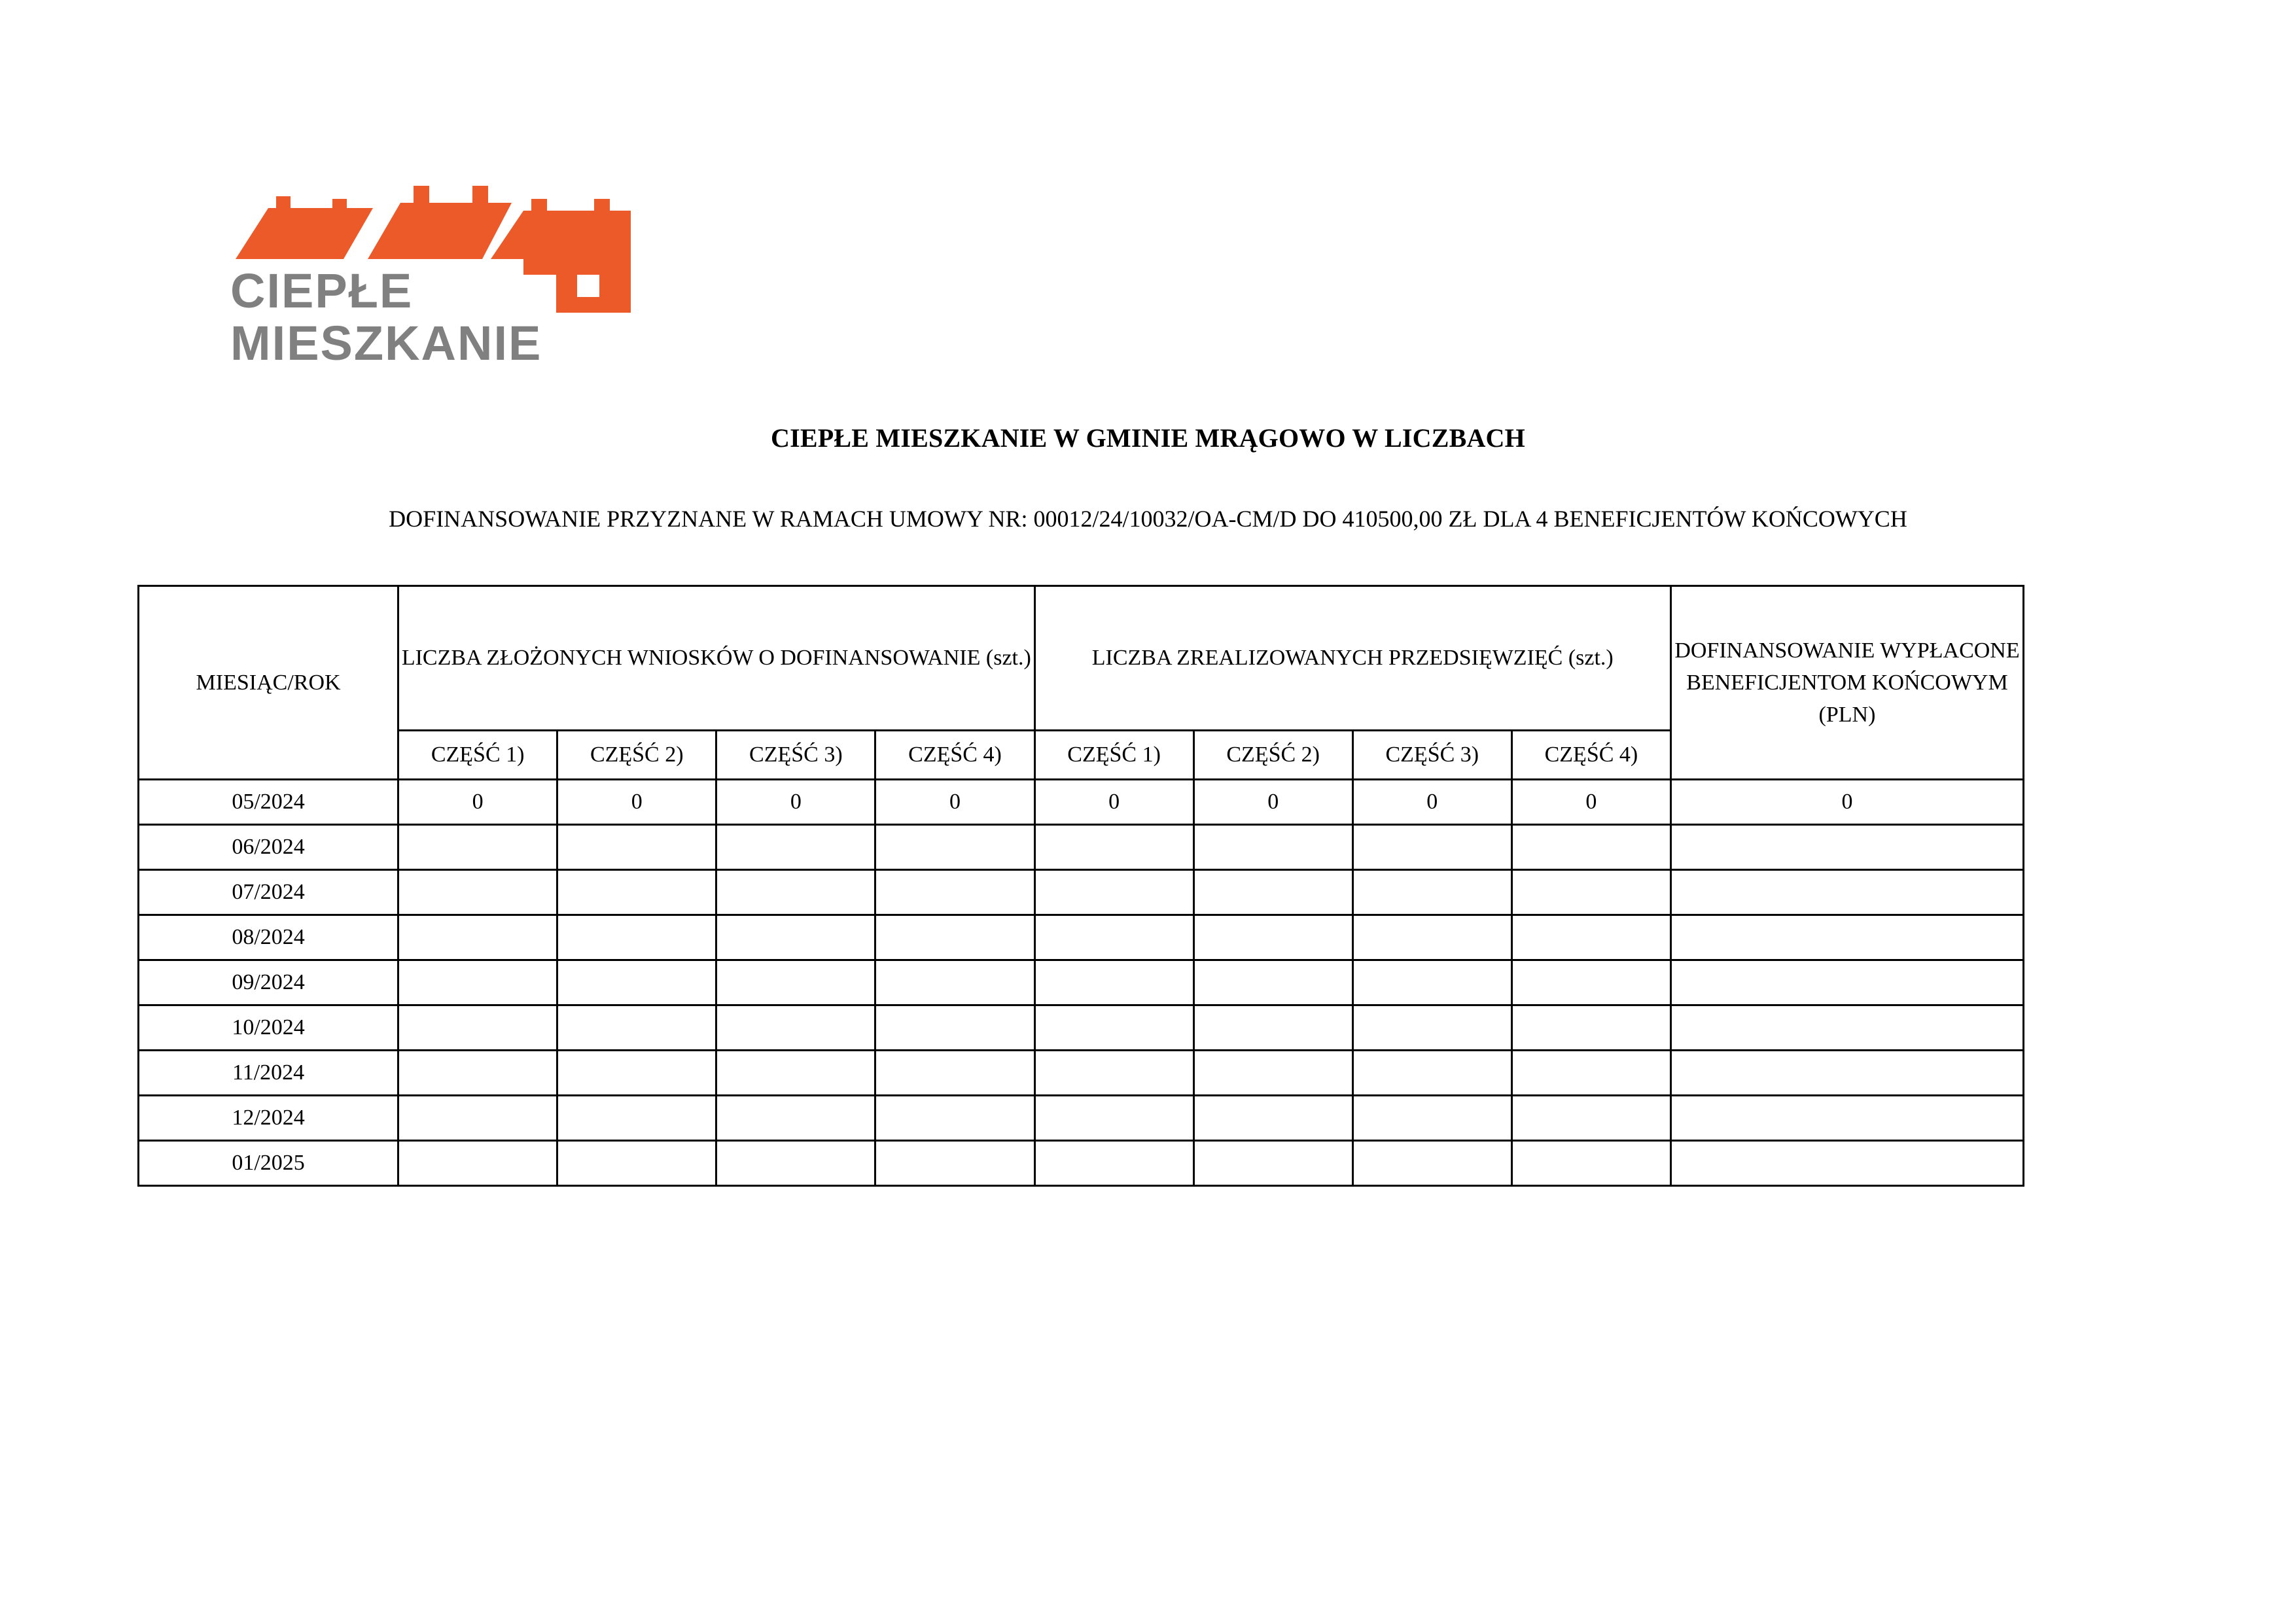 The width and height of the screenshot is (2296, 1623). I want to click on table-row: 07/2024, so click(1081, 893).